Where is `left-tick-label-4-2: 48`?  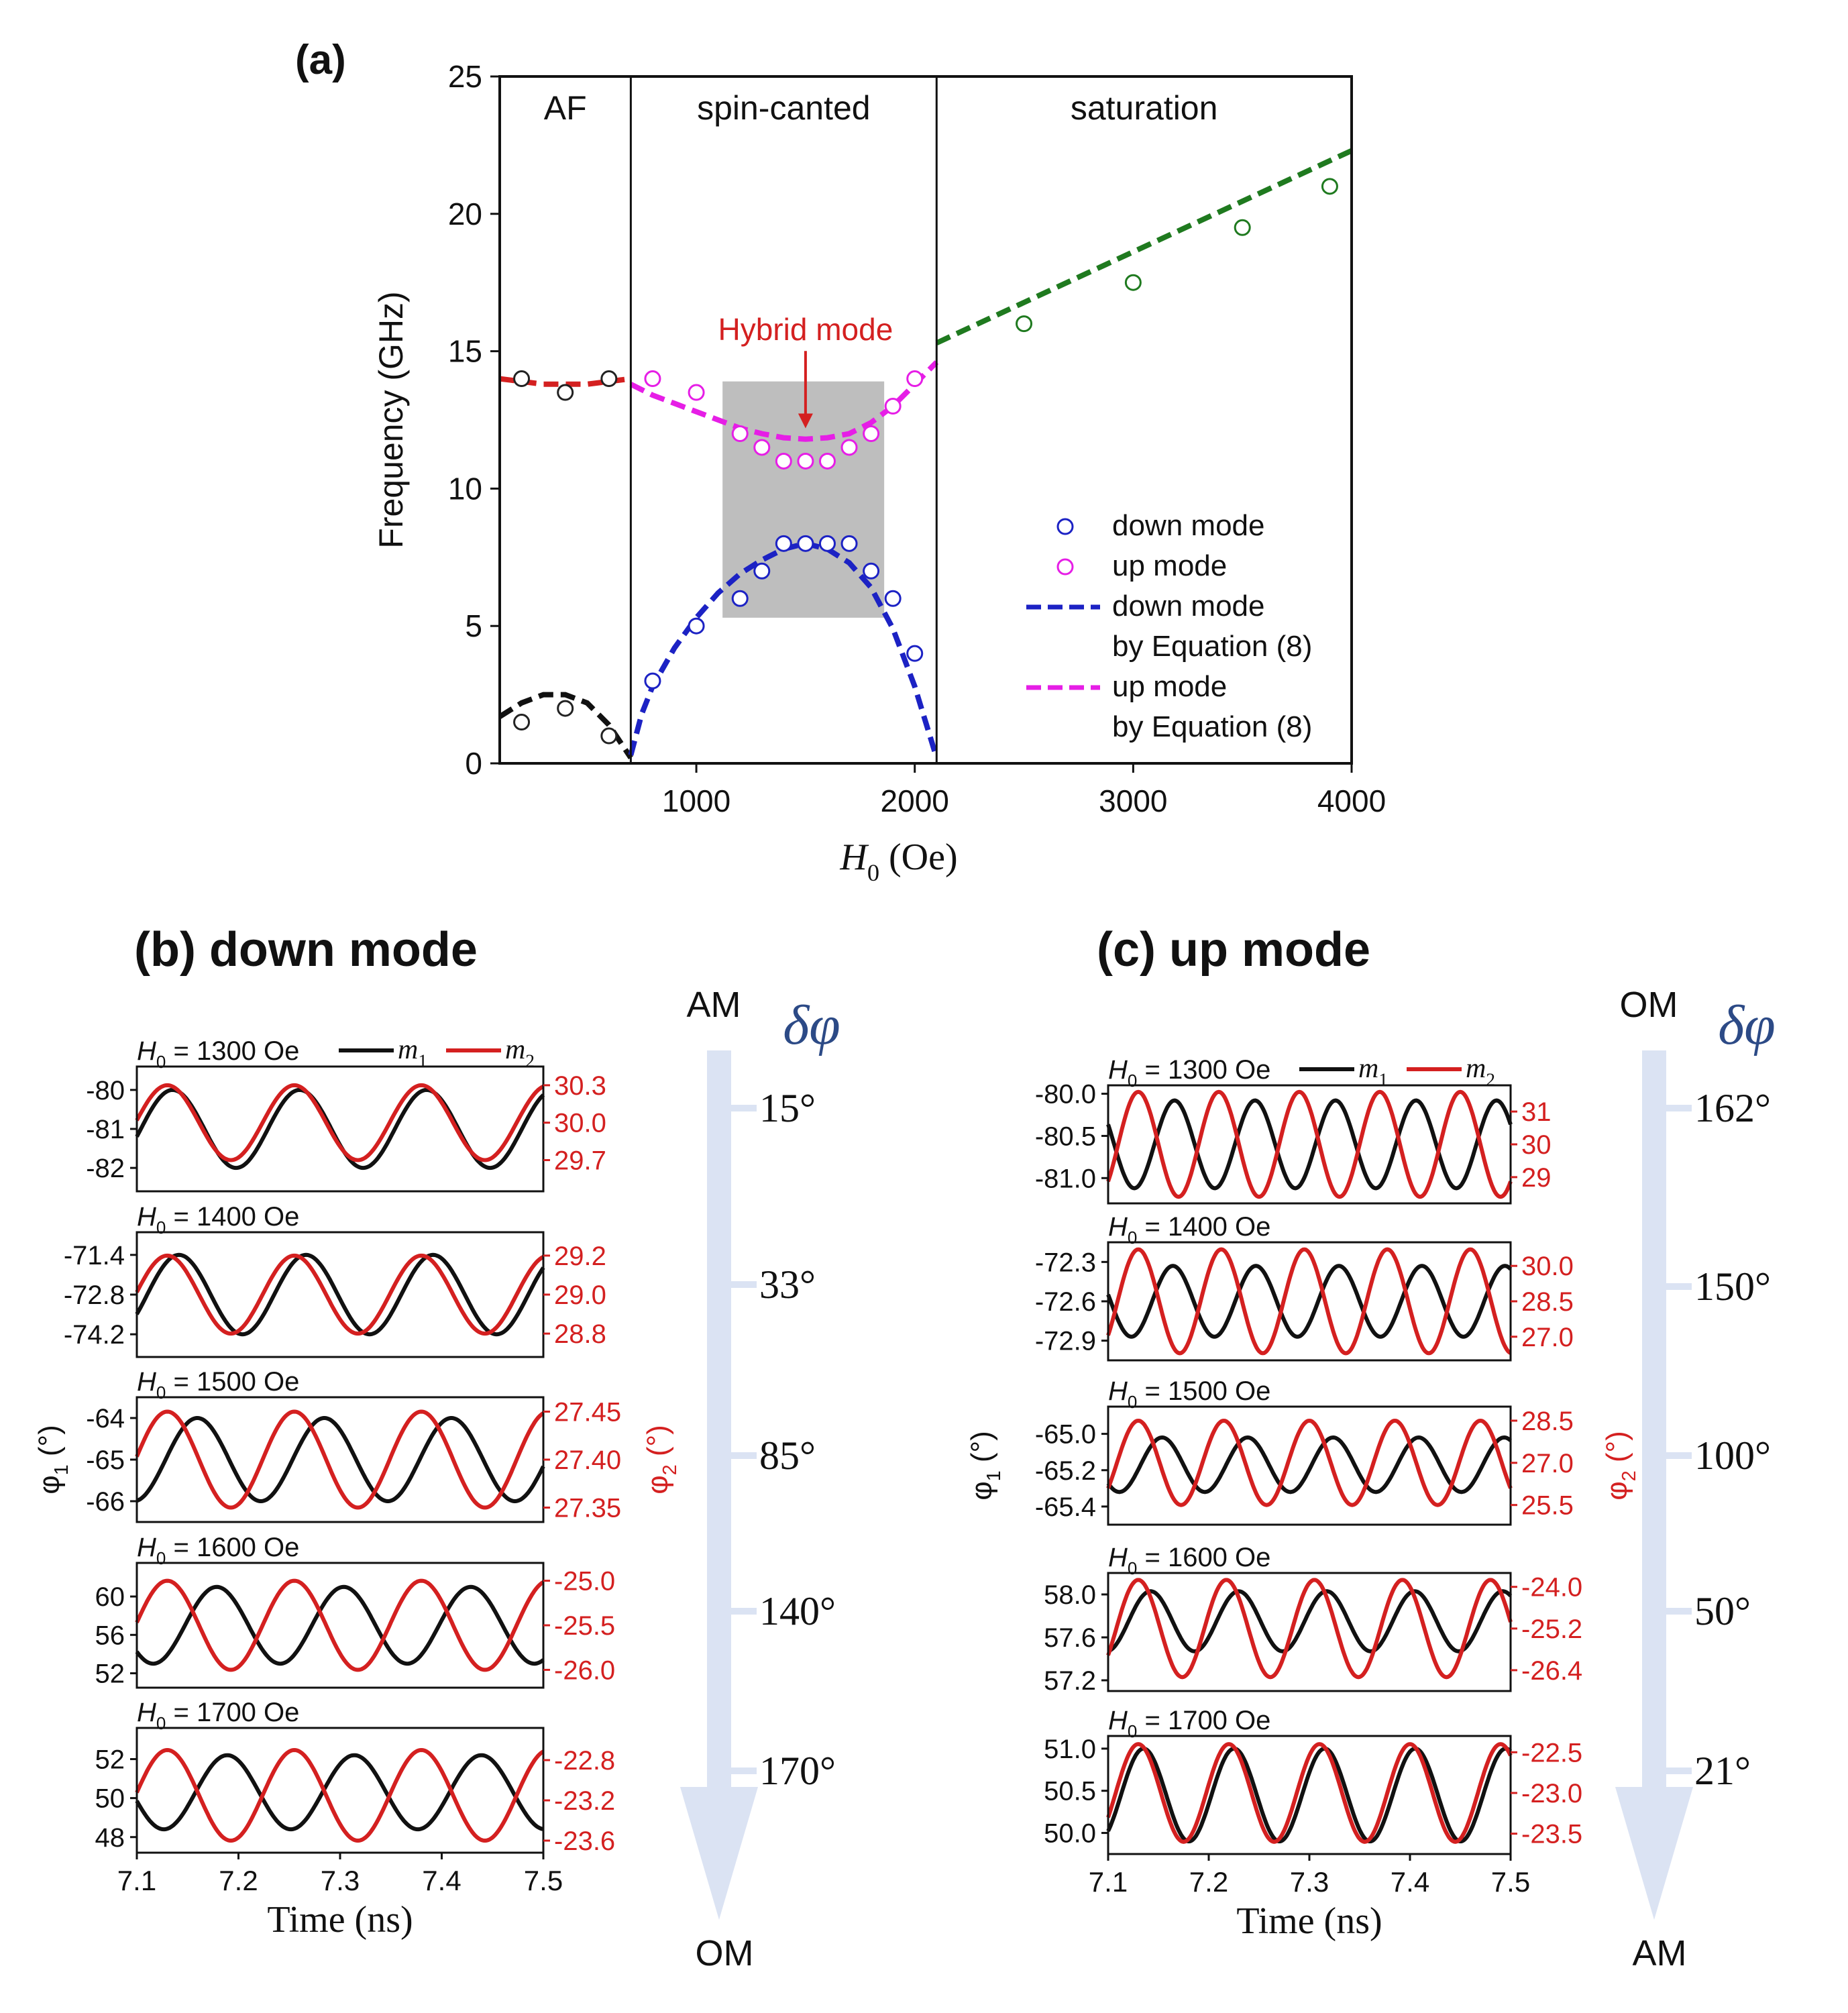 left-tick-label-4-2: 48 is located at coordinates (110, 1838).